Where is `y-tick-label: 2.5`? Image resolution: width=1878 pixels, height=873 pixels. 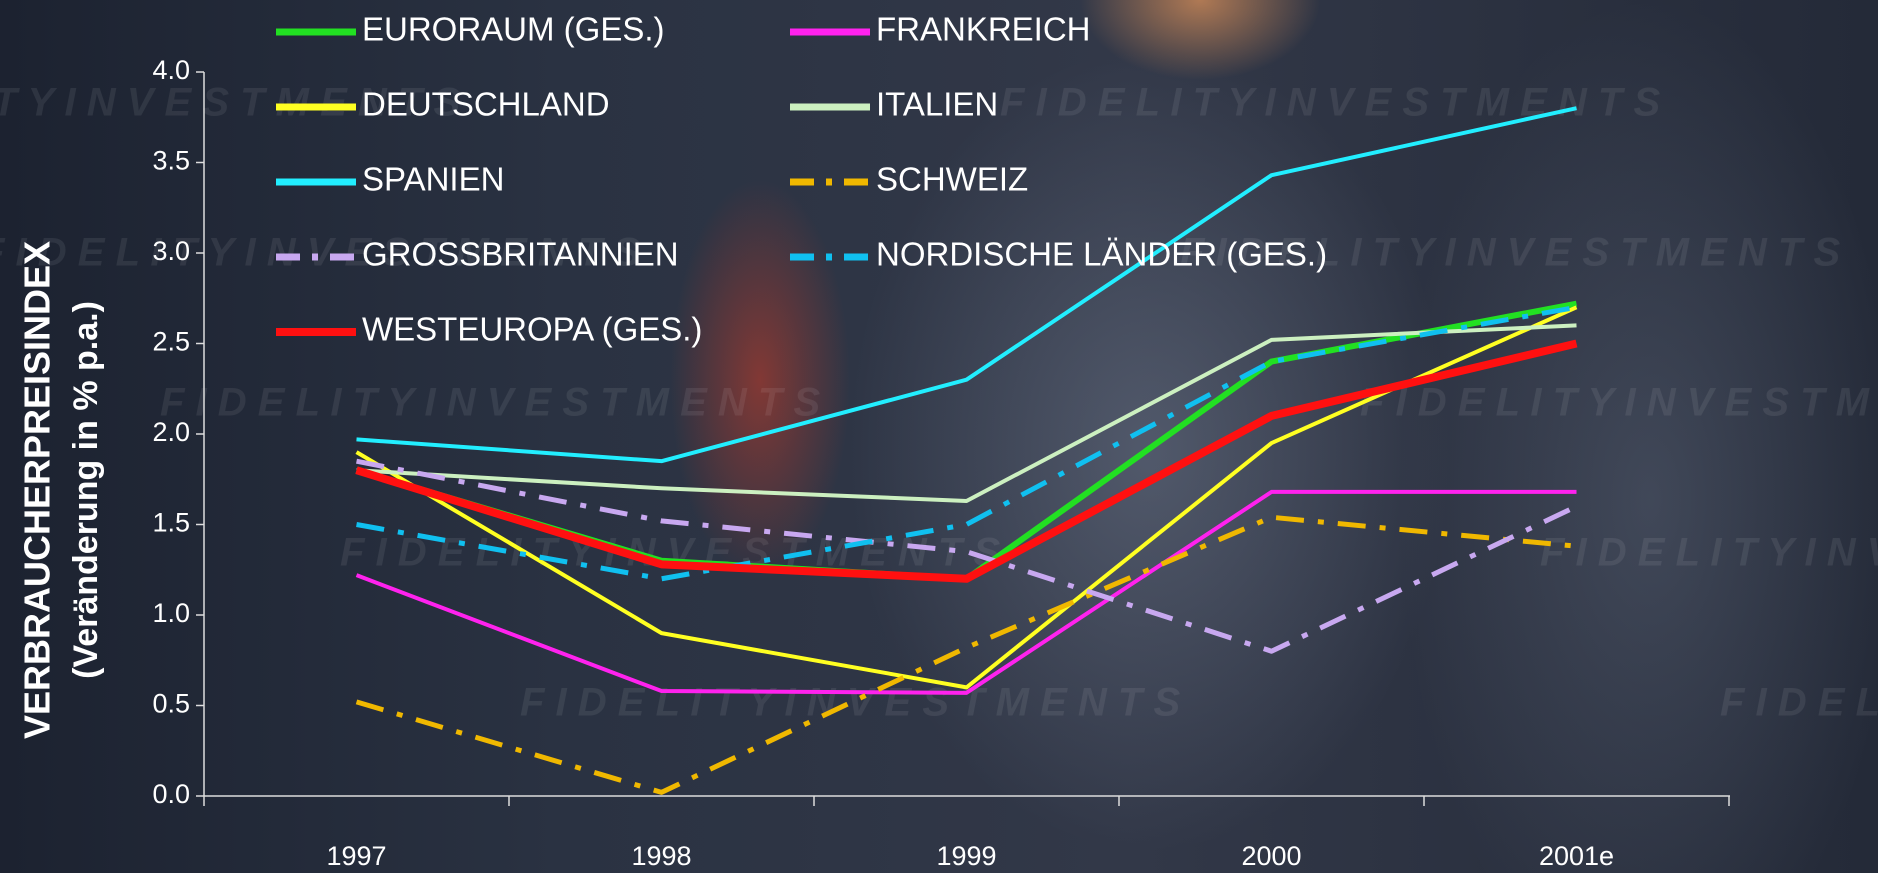
y-tick-label: 2.5 is located at coordinates (171, 342).